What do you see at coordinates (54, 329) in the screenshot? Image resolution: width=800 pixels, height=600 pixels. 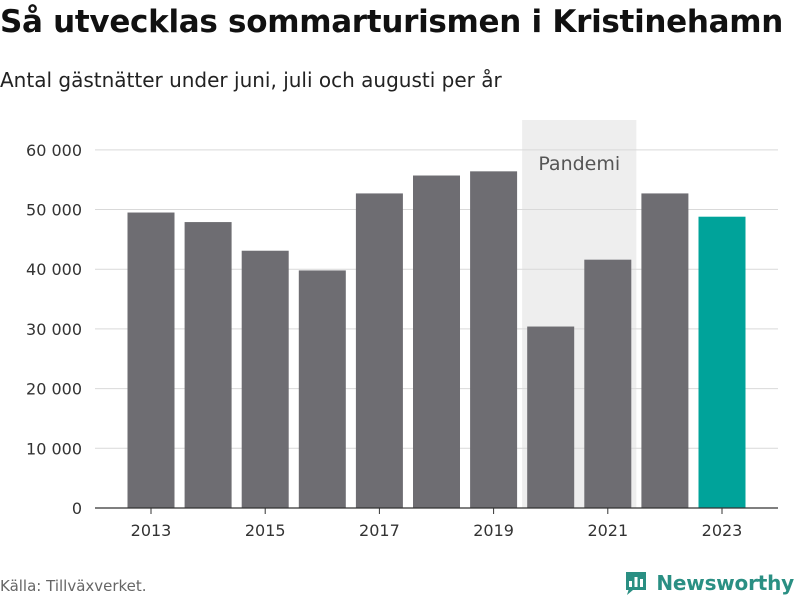 I see `y-tick-label: 30 000` at bounding box center [54, 329].